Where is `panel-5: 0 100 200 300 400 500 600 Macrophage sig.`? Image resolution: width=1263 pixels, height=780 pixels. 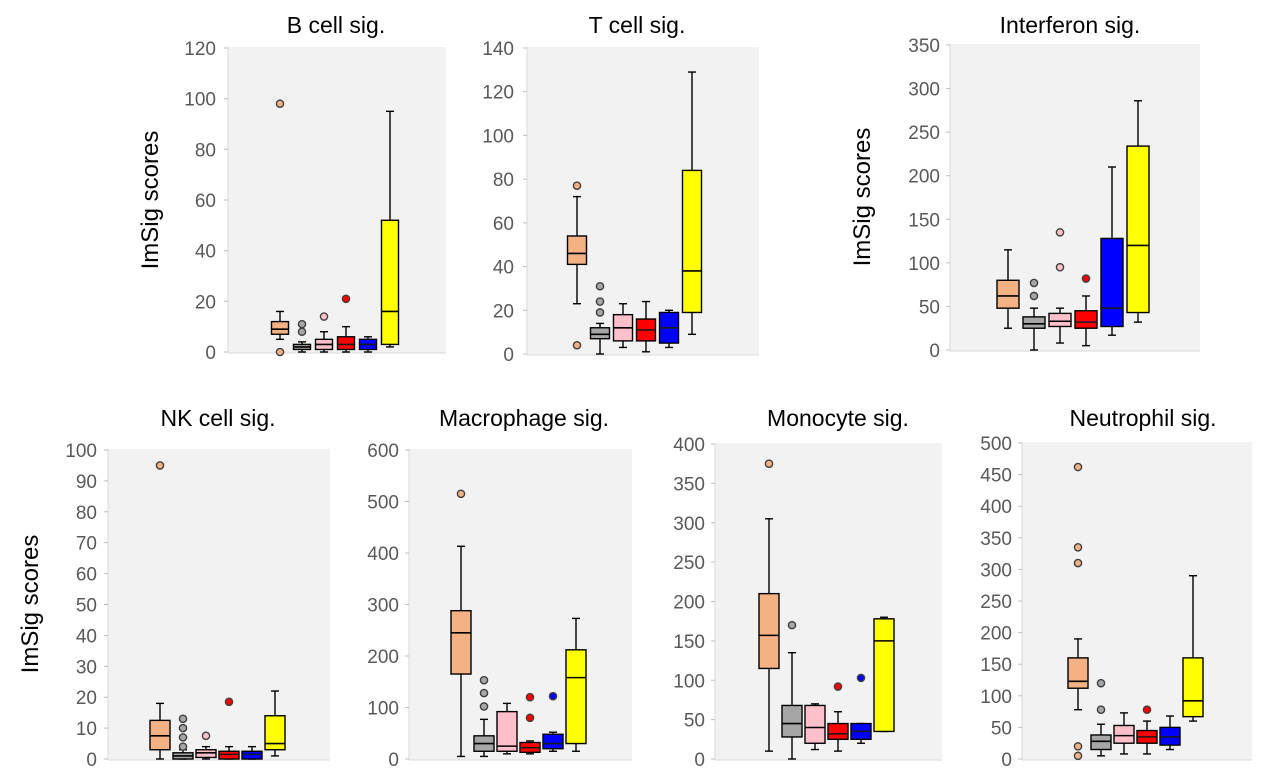 panel-5: 0 100 200 300 400 500 600 Macrophage sig. is located at coordinates (499, 588).